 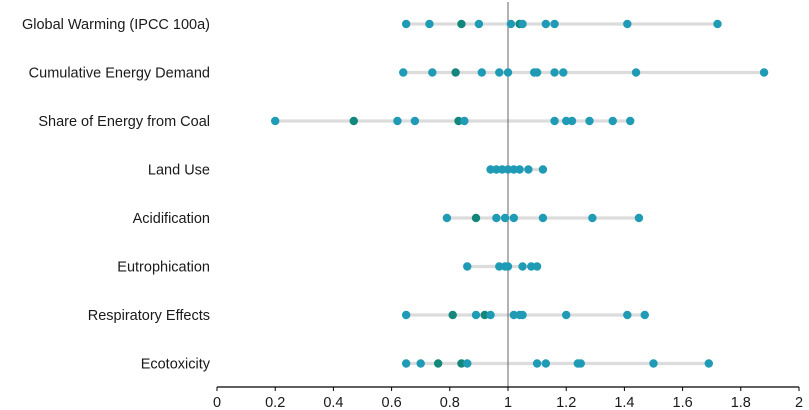 What do you see at coordinates (217, 402) in the screenshot?
I see `x-tick-label: 0` at bounding box center [217, 402].